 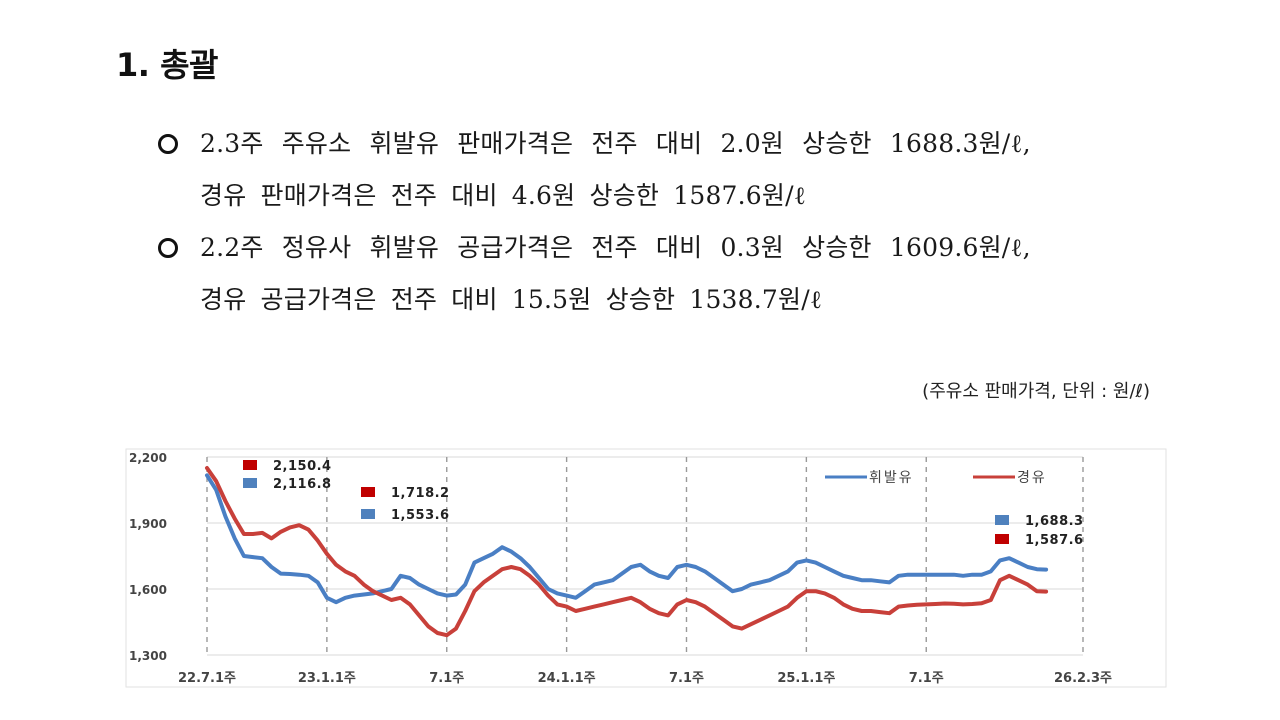 I want to click on x-tick-label: 22.7.1주, so click(x=207, y=678).